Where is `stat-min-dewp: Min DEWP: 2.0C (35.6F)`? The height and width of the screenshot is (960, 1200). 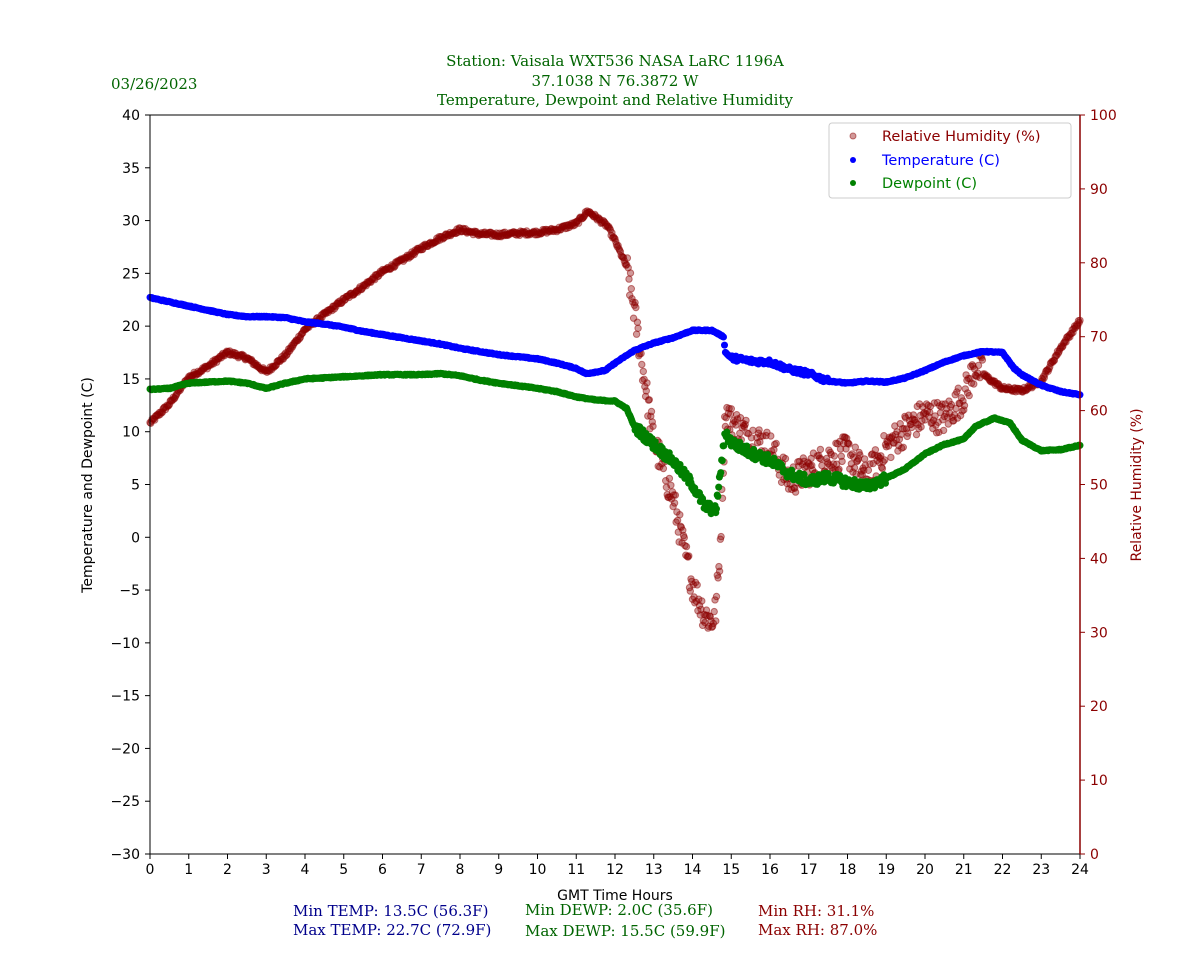
stat-min-dewp: Min DEWP: 2.0C (35.6F) is located at coordinates (619, 910).